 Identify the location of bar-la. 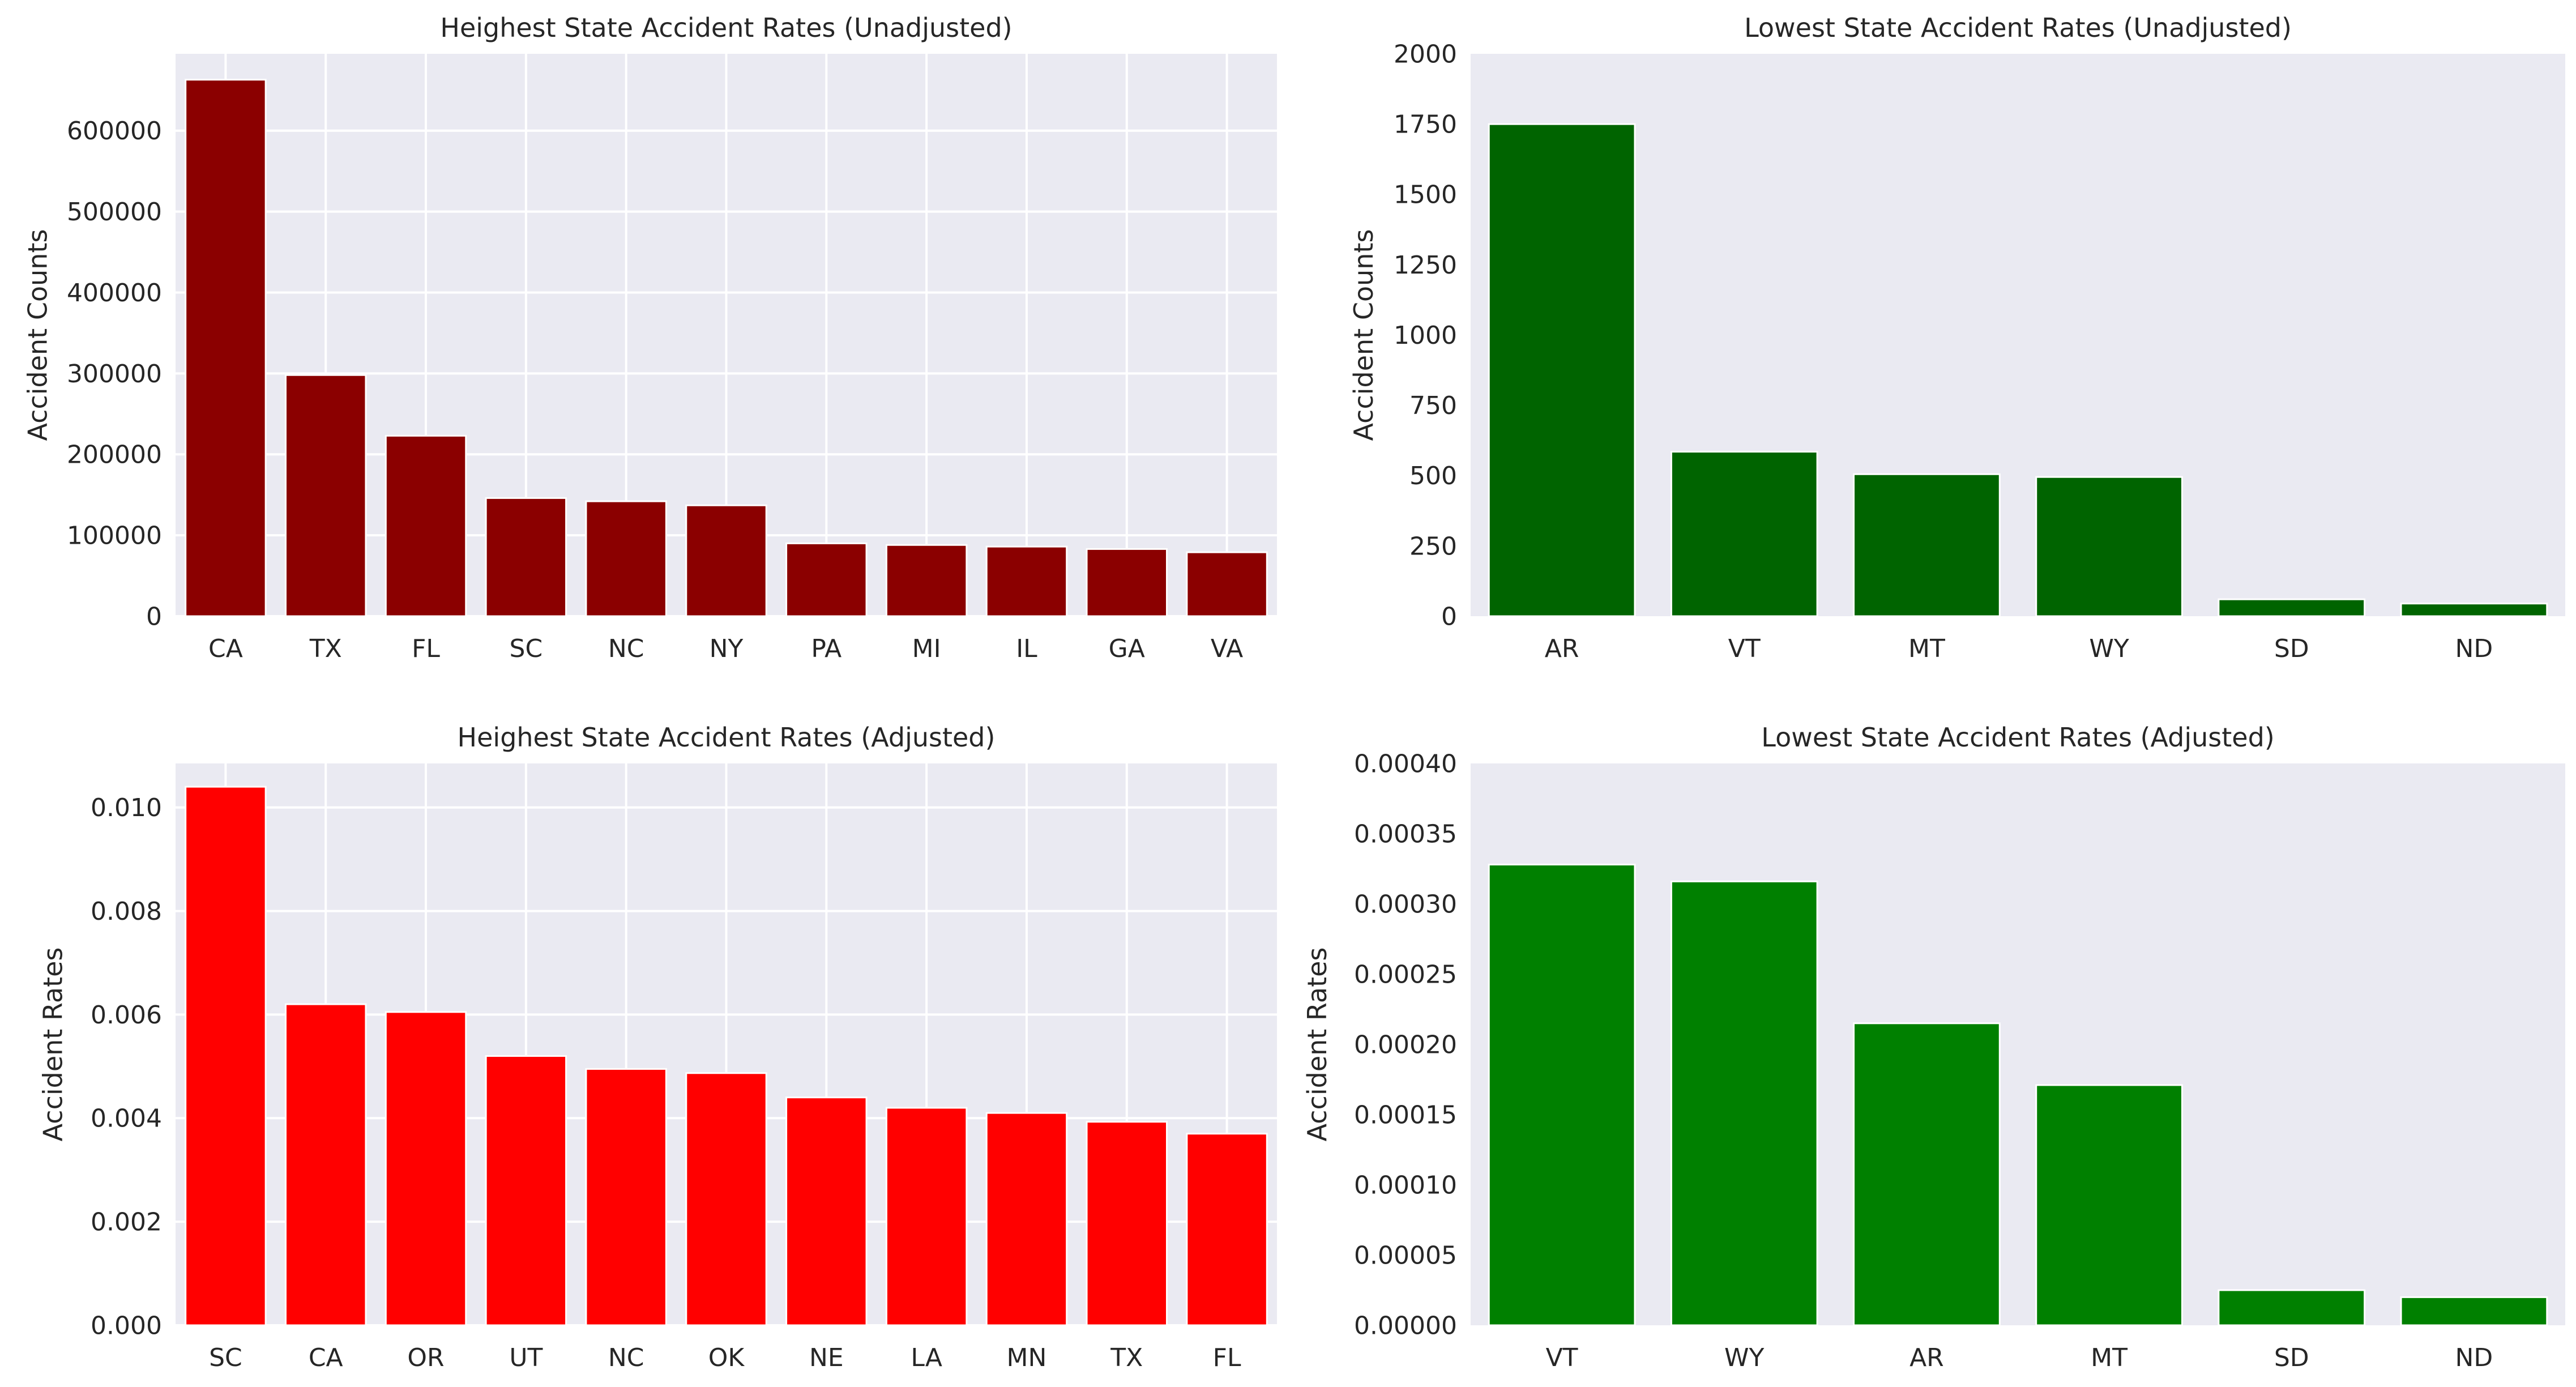
(926, 1217).